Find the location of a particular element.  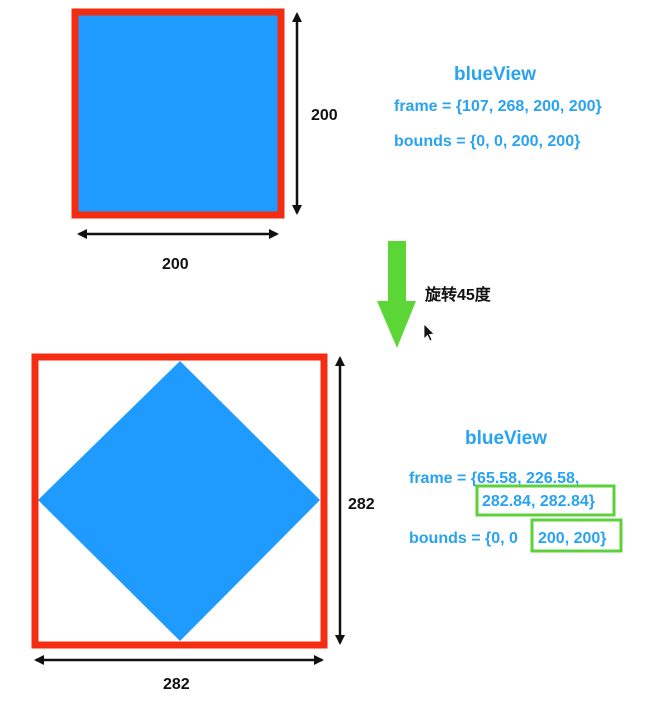

top-frame-text: frame = {107, 268, 200, 200} is located at coordinates (498, 106).